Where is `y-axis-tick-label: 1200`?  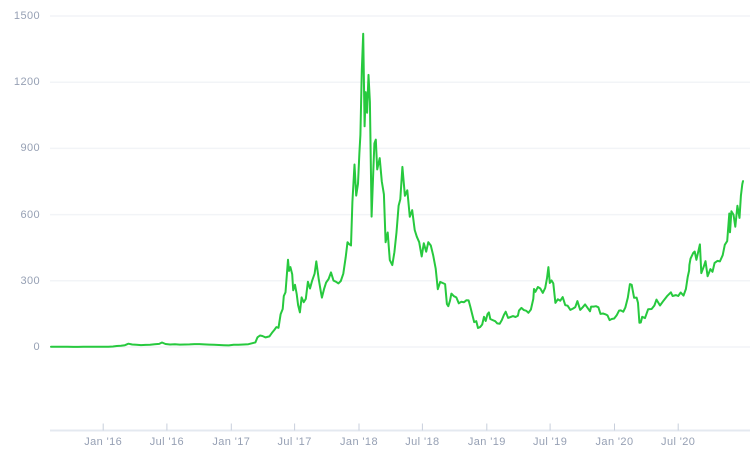 y-axis-tick-label: 1200 is located at coordinates (26, 82).